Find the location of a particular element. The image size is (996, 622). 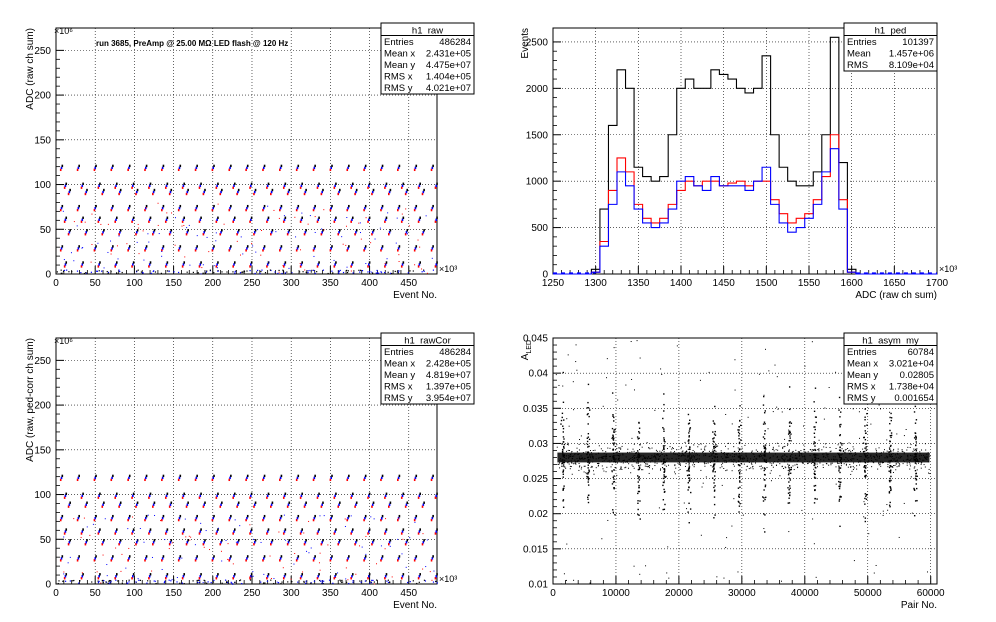

x-tick-label: 50000 is located at coordinates (868, 593).